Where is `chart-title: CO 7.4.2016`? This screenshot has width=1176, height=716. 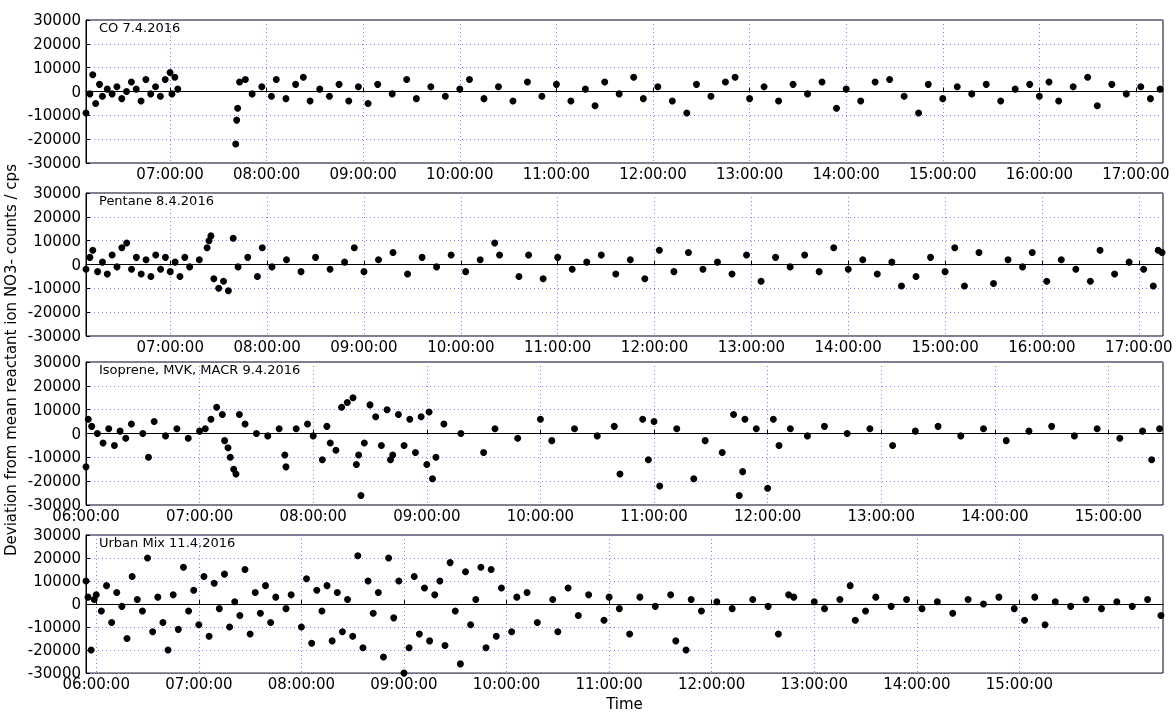
chart-title: CO 7.4.2016 is located at coordinates (140, 27).